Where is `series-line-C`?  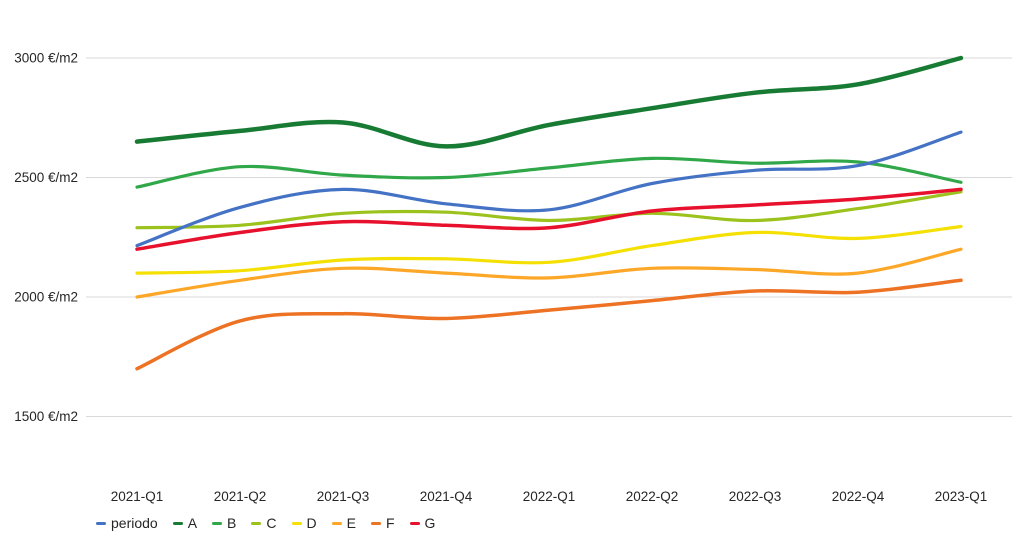
series-line-C is located at coordinates (549, 210).